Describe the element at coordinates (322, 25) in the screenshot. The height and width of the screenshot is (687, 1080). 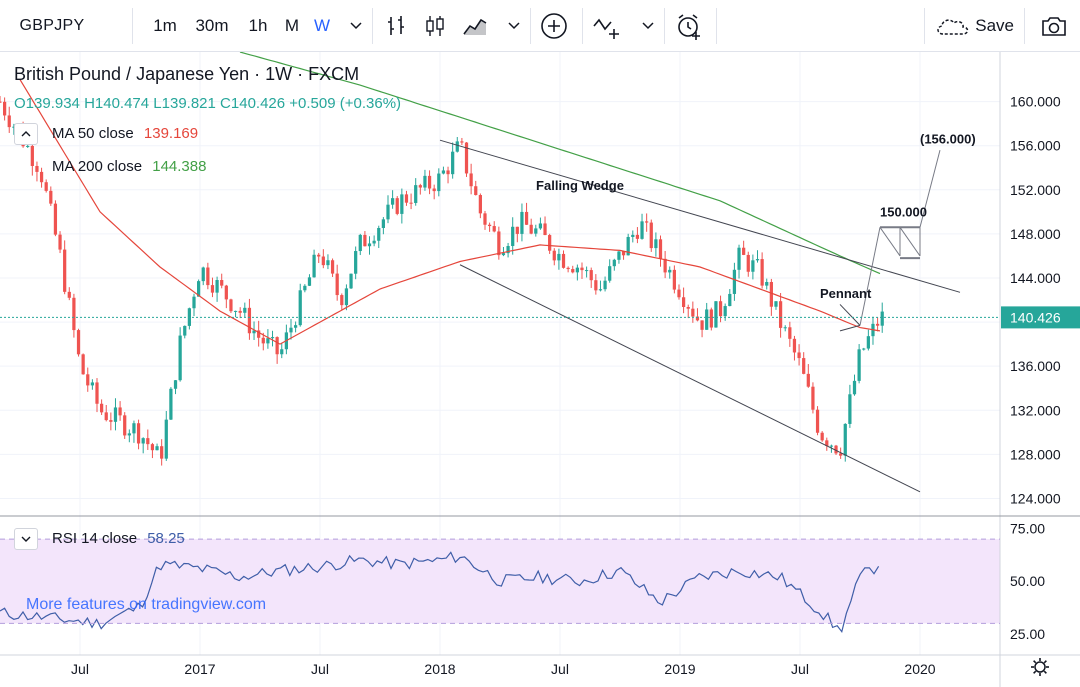
I see `interval-weekly-button: W` at that location.